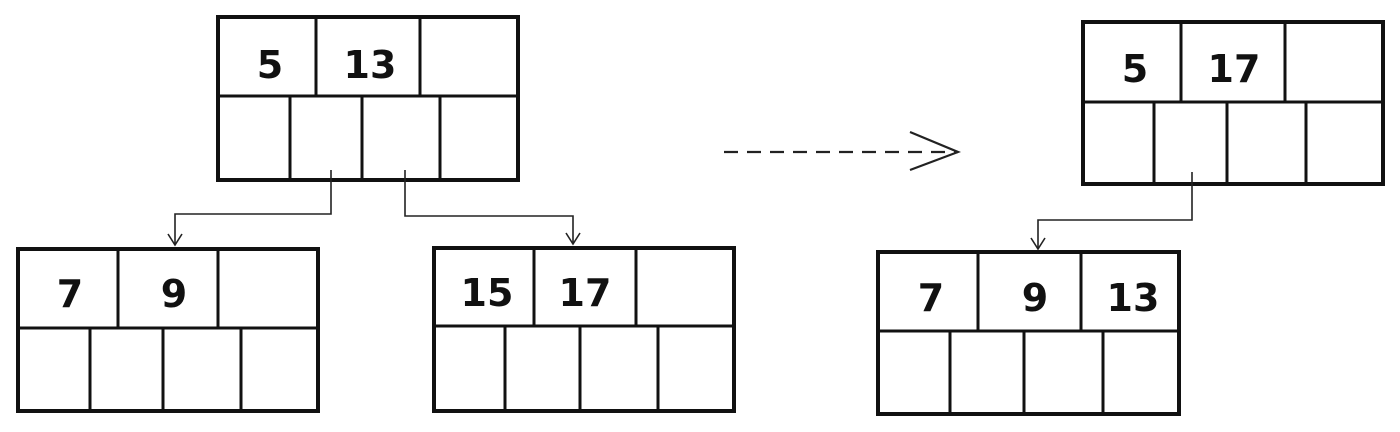 This screenshot has width=1400, height=432. What do you see at coordinates (1028, 333) in the screenshot?
I see `after-child-node: 7 9 13` at bounding box center [1028, 333].